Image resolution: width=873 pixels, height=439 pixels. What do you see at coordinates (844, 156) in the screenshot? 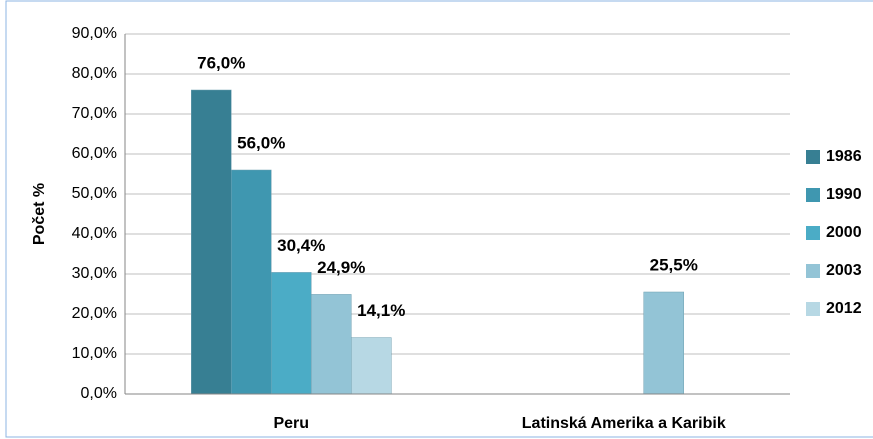
I see `legend-label: 1986` at bounding box center [844, 156].